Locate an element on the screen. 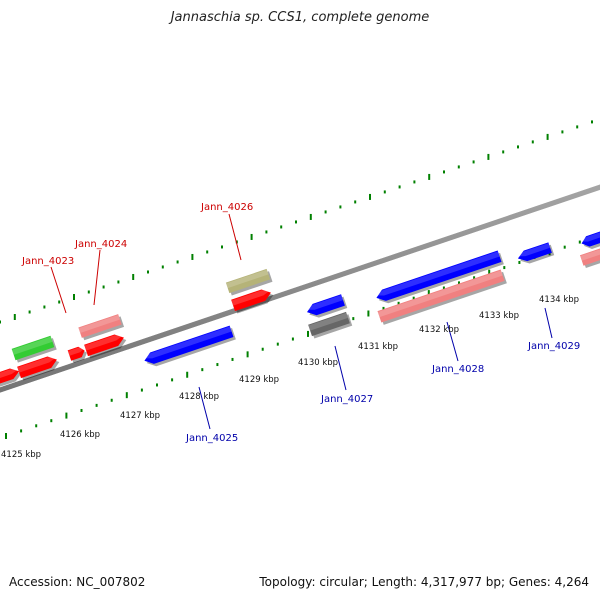 The image size is (600, 600). scale-label: 4130 kbp is located at coordinates (318, 363).